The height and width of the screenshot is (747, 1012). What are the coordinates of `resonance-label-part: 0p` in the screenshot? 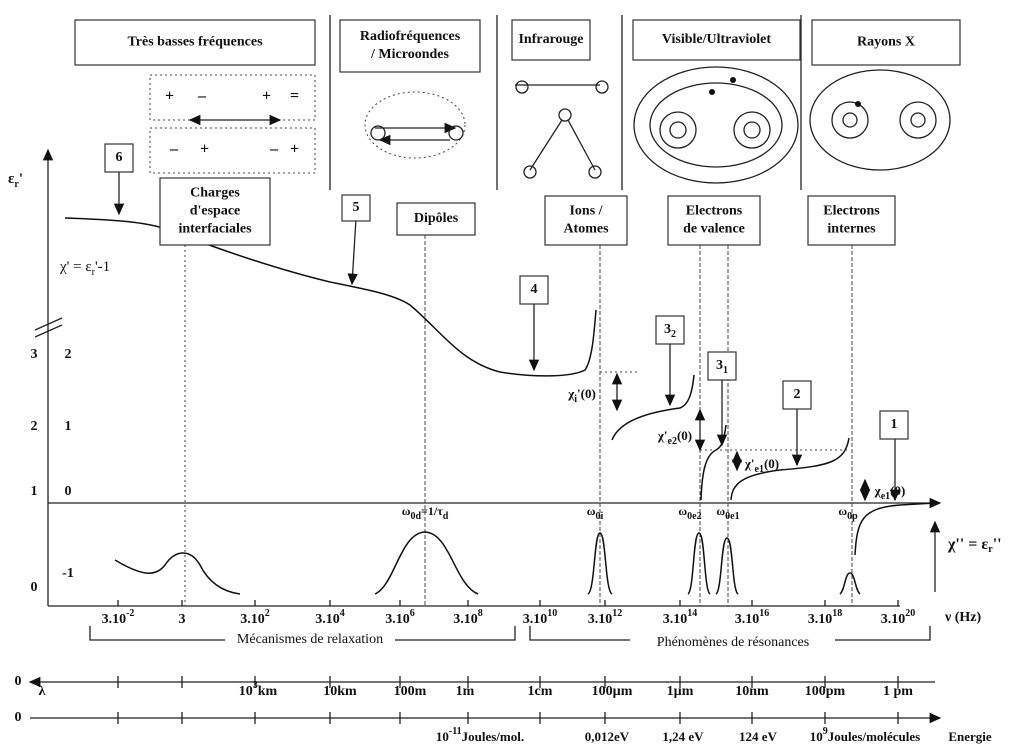 It's located at (852, 516).